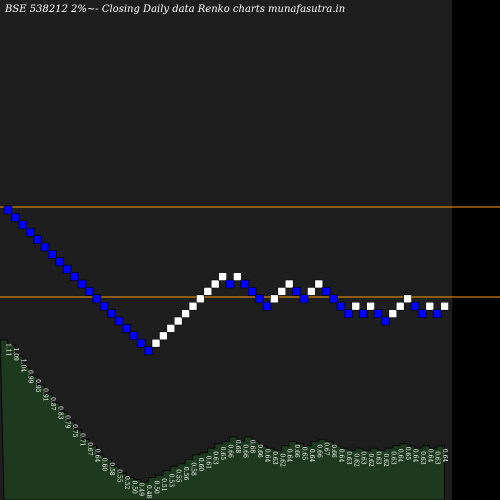  Describe the element at coordinates (185, 474) in the screenshot. I see `volume-label: 0.56` at that location.